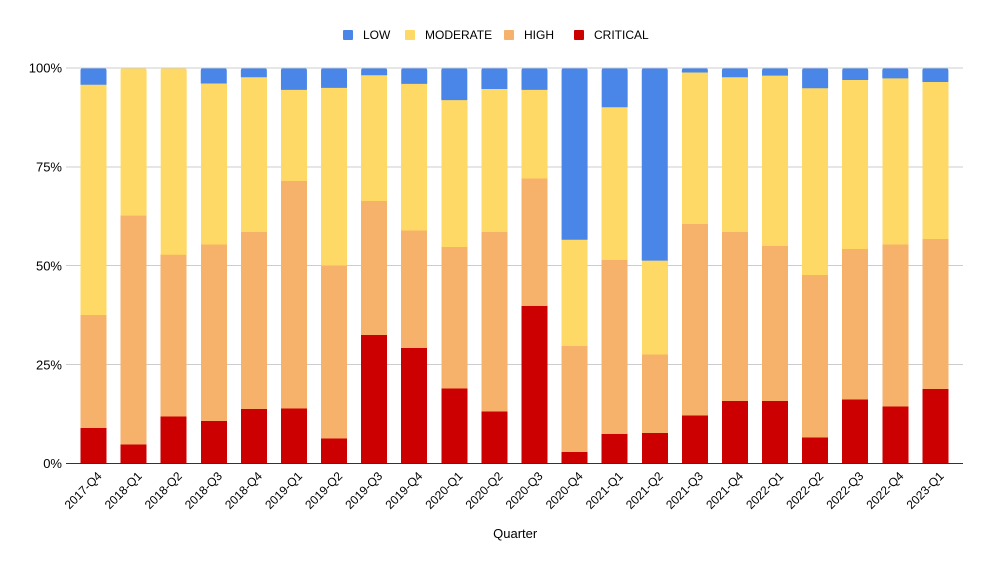 This screenshot has width=991, height=574. Describe the element at coordinates (458, 35) in the screenshot. I see `svg-text: MODERATE` at that location.